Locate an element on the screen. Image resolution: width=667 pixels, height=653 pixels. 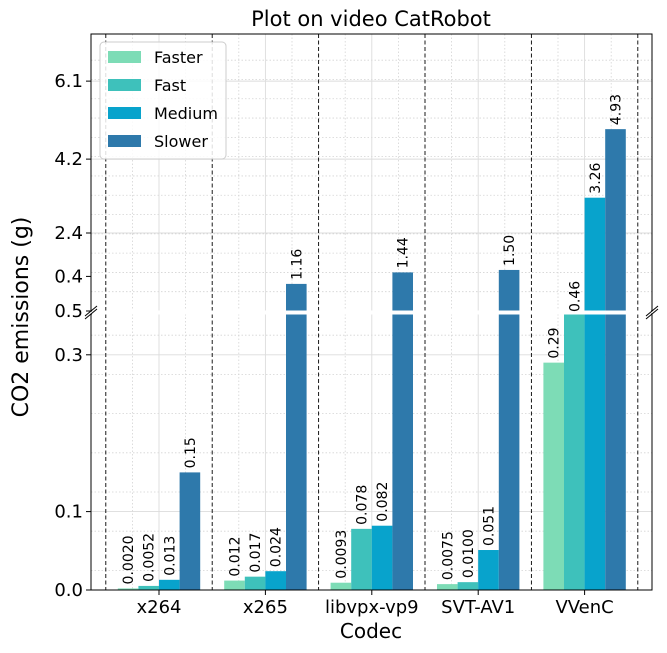
axis-break-gap is located at coordinates (371, 312).